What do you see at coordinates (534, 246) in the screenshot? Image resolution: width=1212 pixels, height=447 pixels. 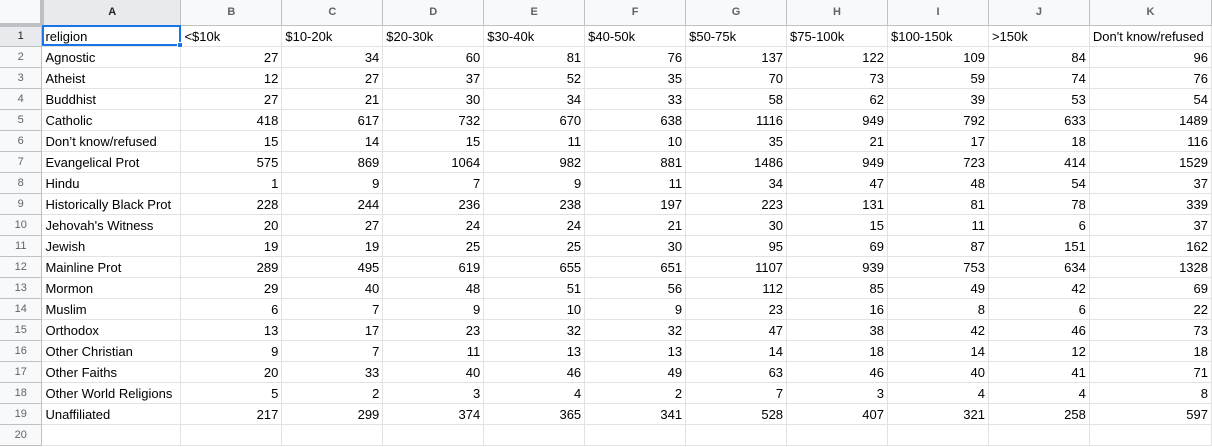 I see `cell-e11: 25` at bounding box center [534, 246].